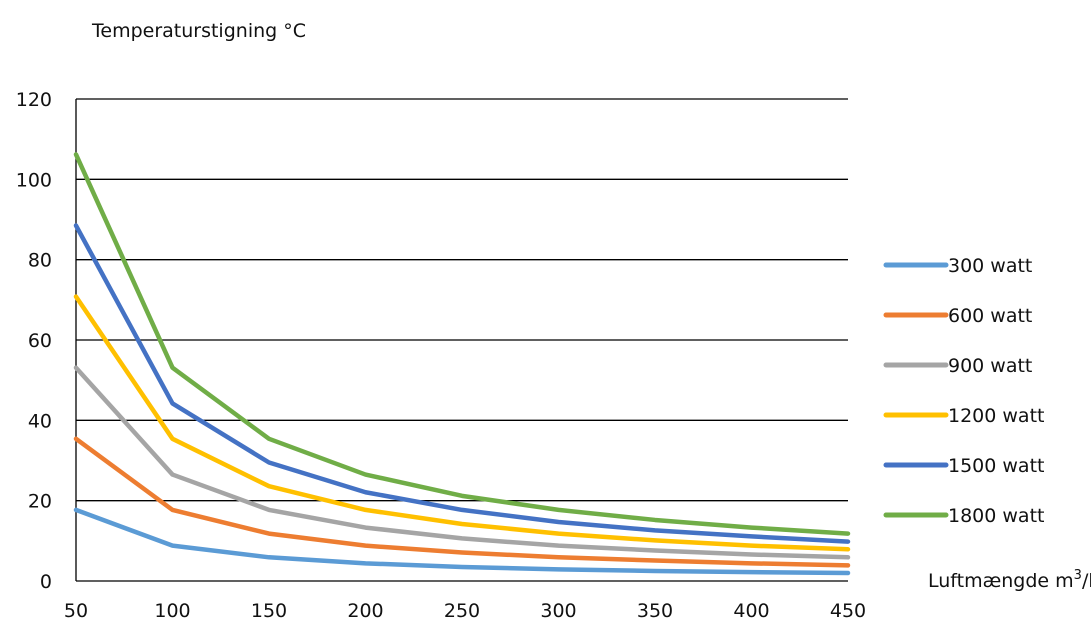 Image resolution: width=1091 pixels, height=628 pixels. What do you see at coordinates (751, 611) in the screenshot?
I see `x-tick-label: 400` at bounding box center [751, 611].